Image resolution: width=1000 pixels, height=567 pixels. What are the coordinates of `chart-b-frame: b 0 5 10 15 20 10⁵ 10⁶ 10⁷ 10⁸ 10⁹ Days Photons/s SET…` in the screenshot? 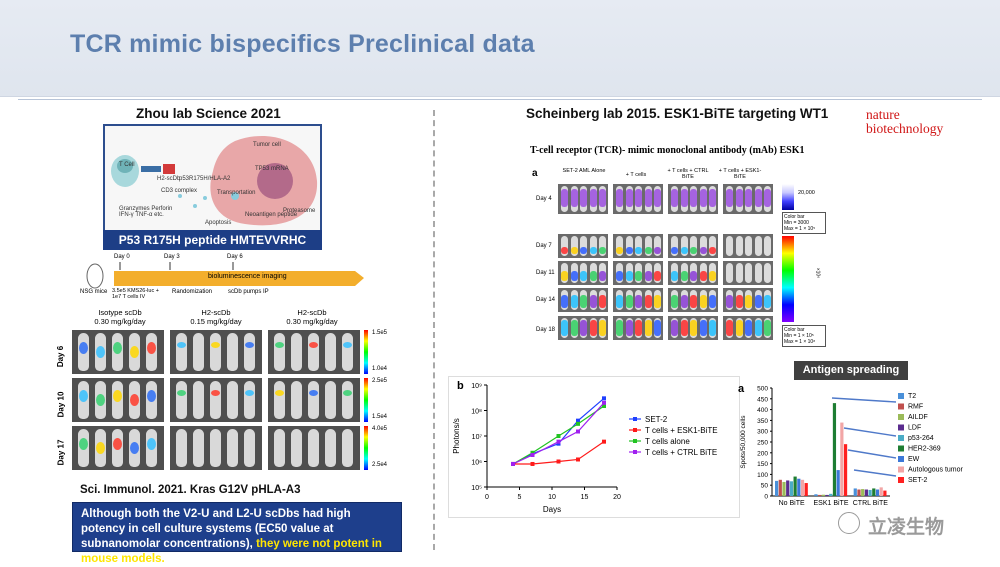 It's located at (594, 447).